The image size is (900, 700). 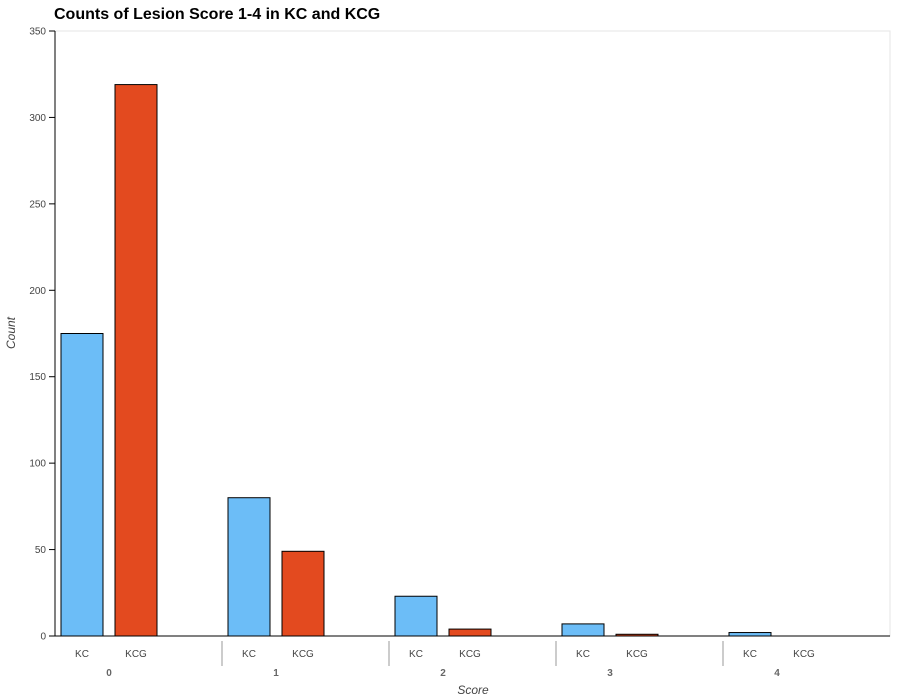 What do you see at coordinates (777, 673) in the screenshot?
I see `x-category-label: 4` at bounding box center [777, 673].